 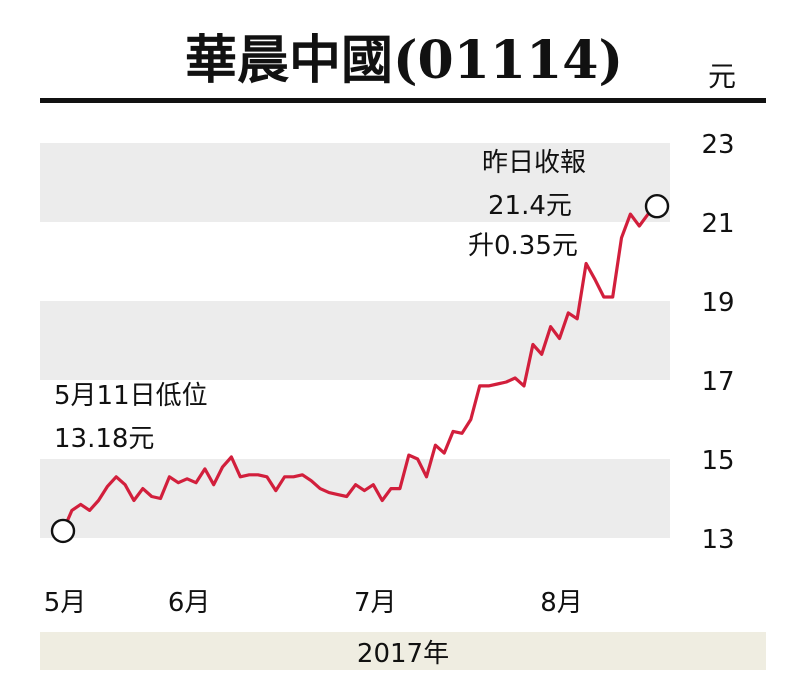 What do you see at coordinates (131, 396) in the screenshot?
I see `low-annotation-line1: 5月11日低位` at bounding box center [131, 396].